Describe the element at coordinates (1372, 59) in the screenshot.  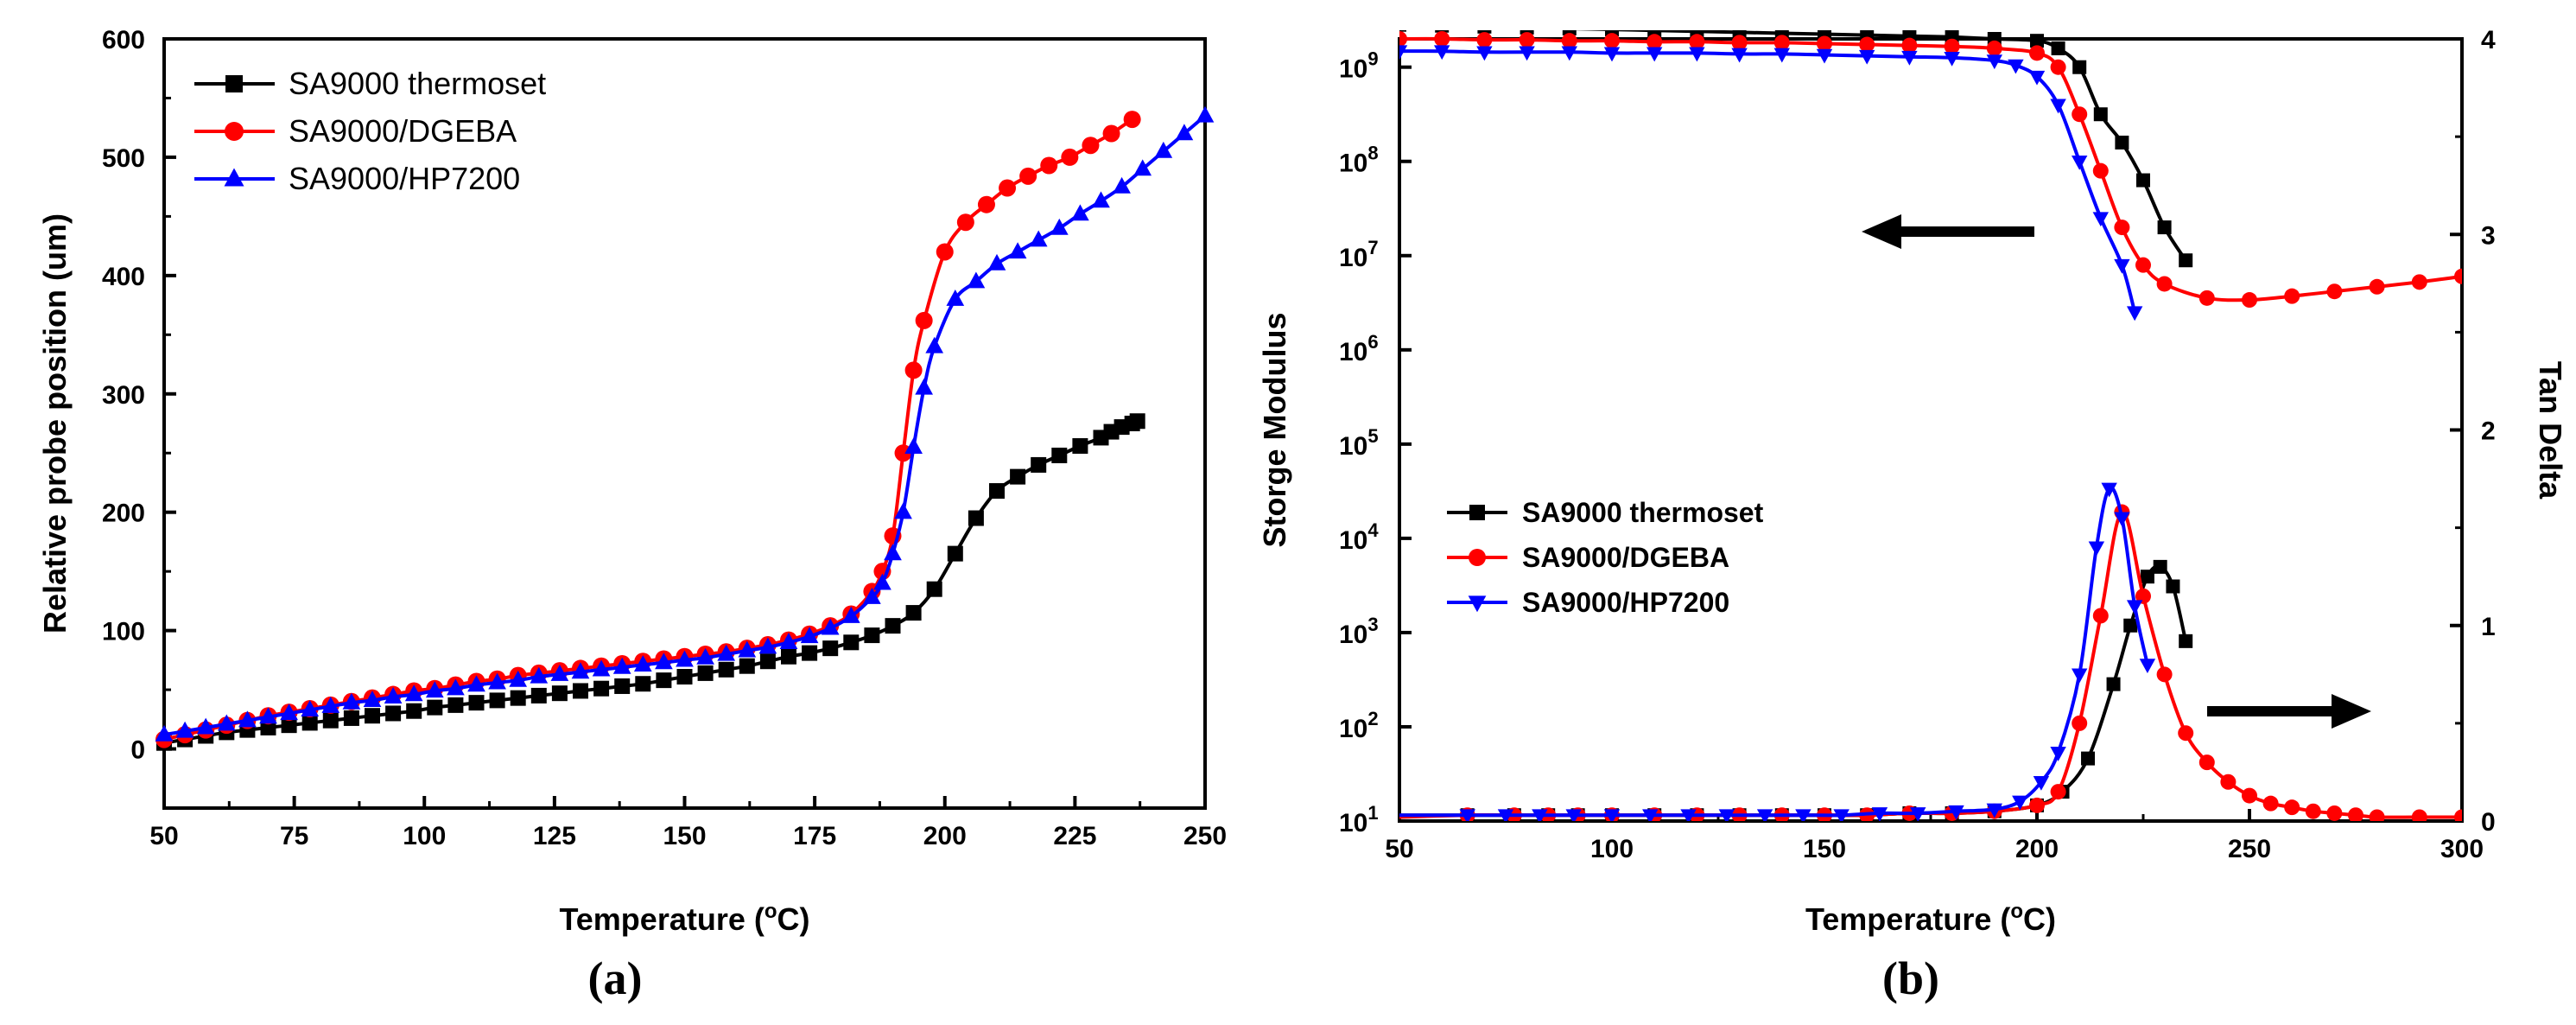
I see `y-tick-label-b-exp: 9` at that location.